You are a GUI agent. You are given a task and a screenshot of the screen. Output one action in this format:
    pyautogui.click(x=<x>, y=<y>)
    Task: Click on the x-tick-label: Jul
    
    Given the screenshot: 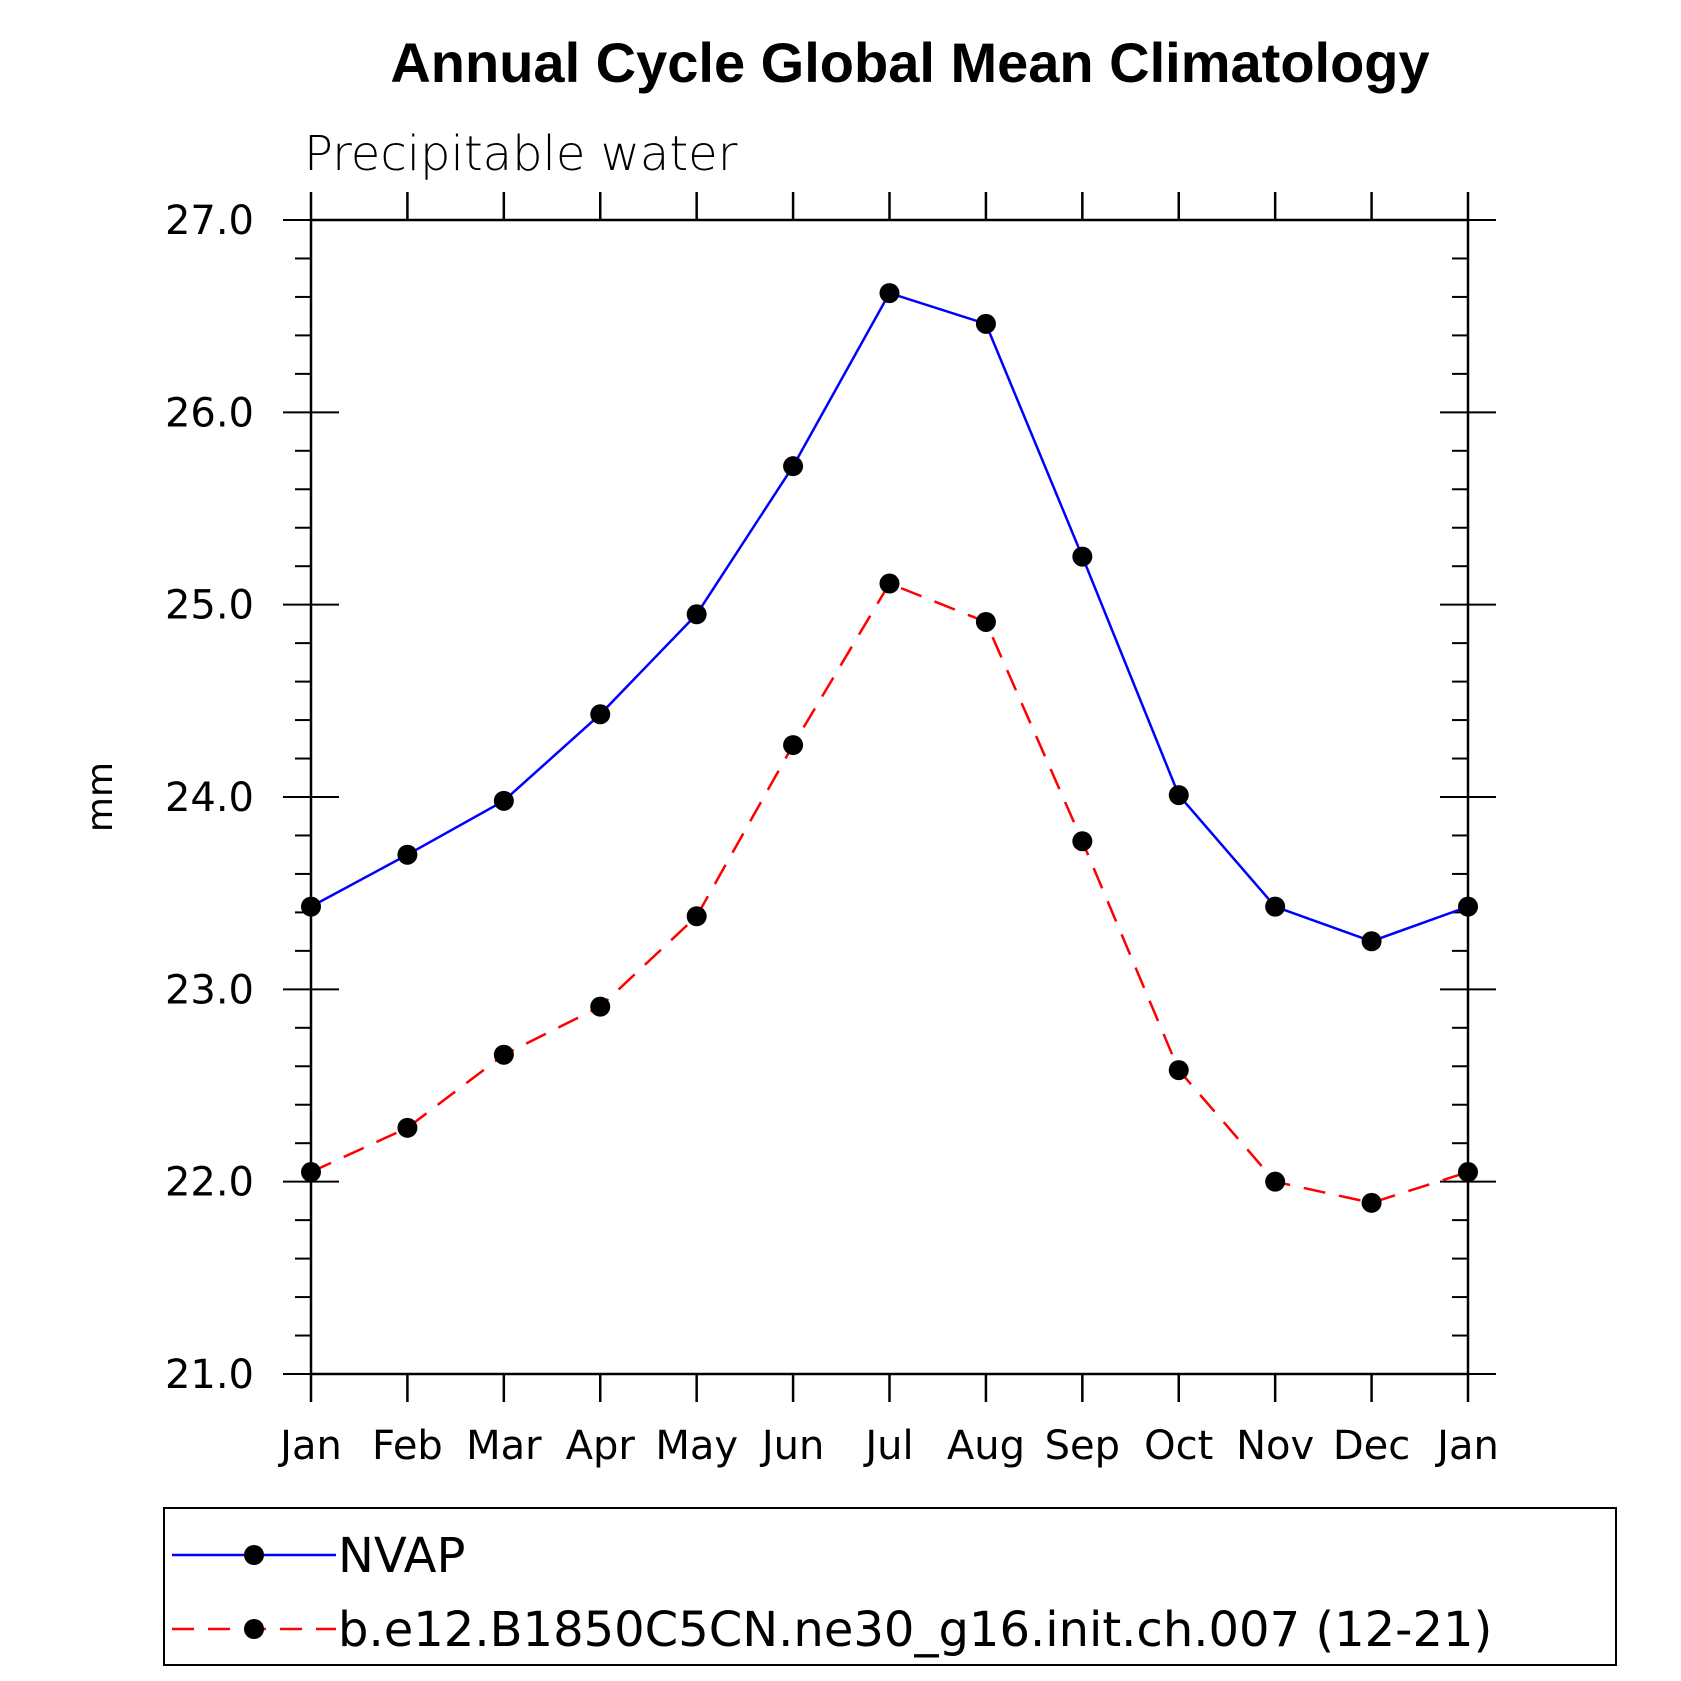 What is the action you would take?
    pyautogui.click(x=887, y=1446)
    